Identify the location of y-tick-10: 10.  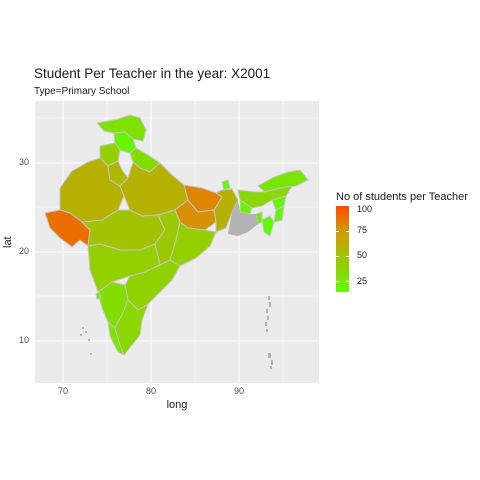
(23, 340).